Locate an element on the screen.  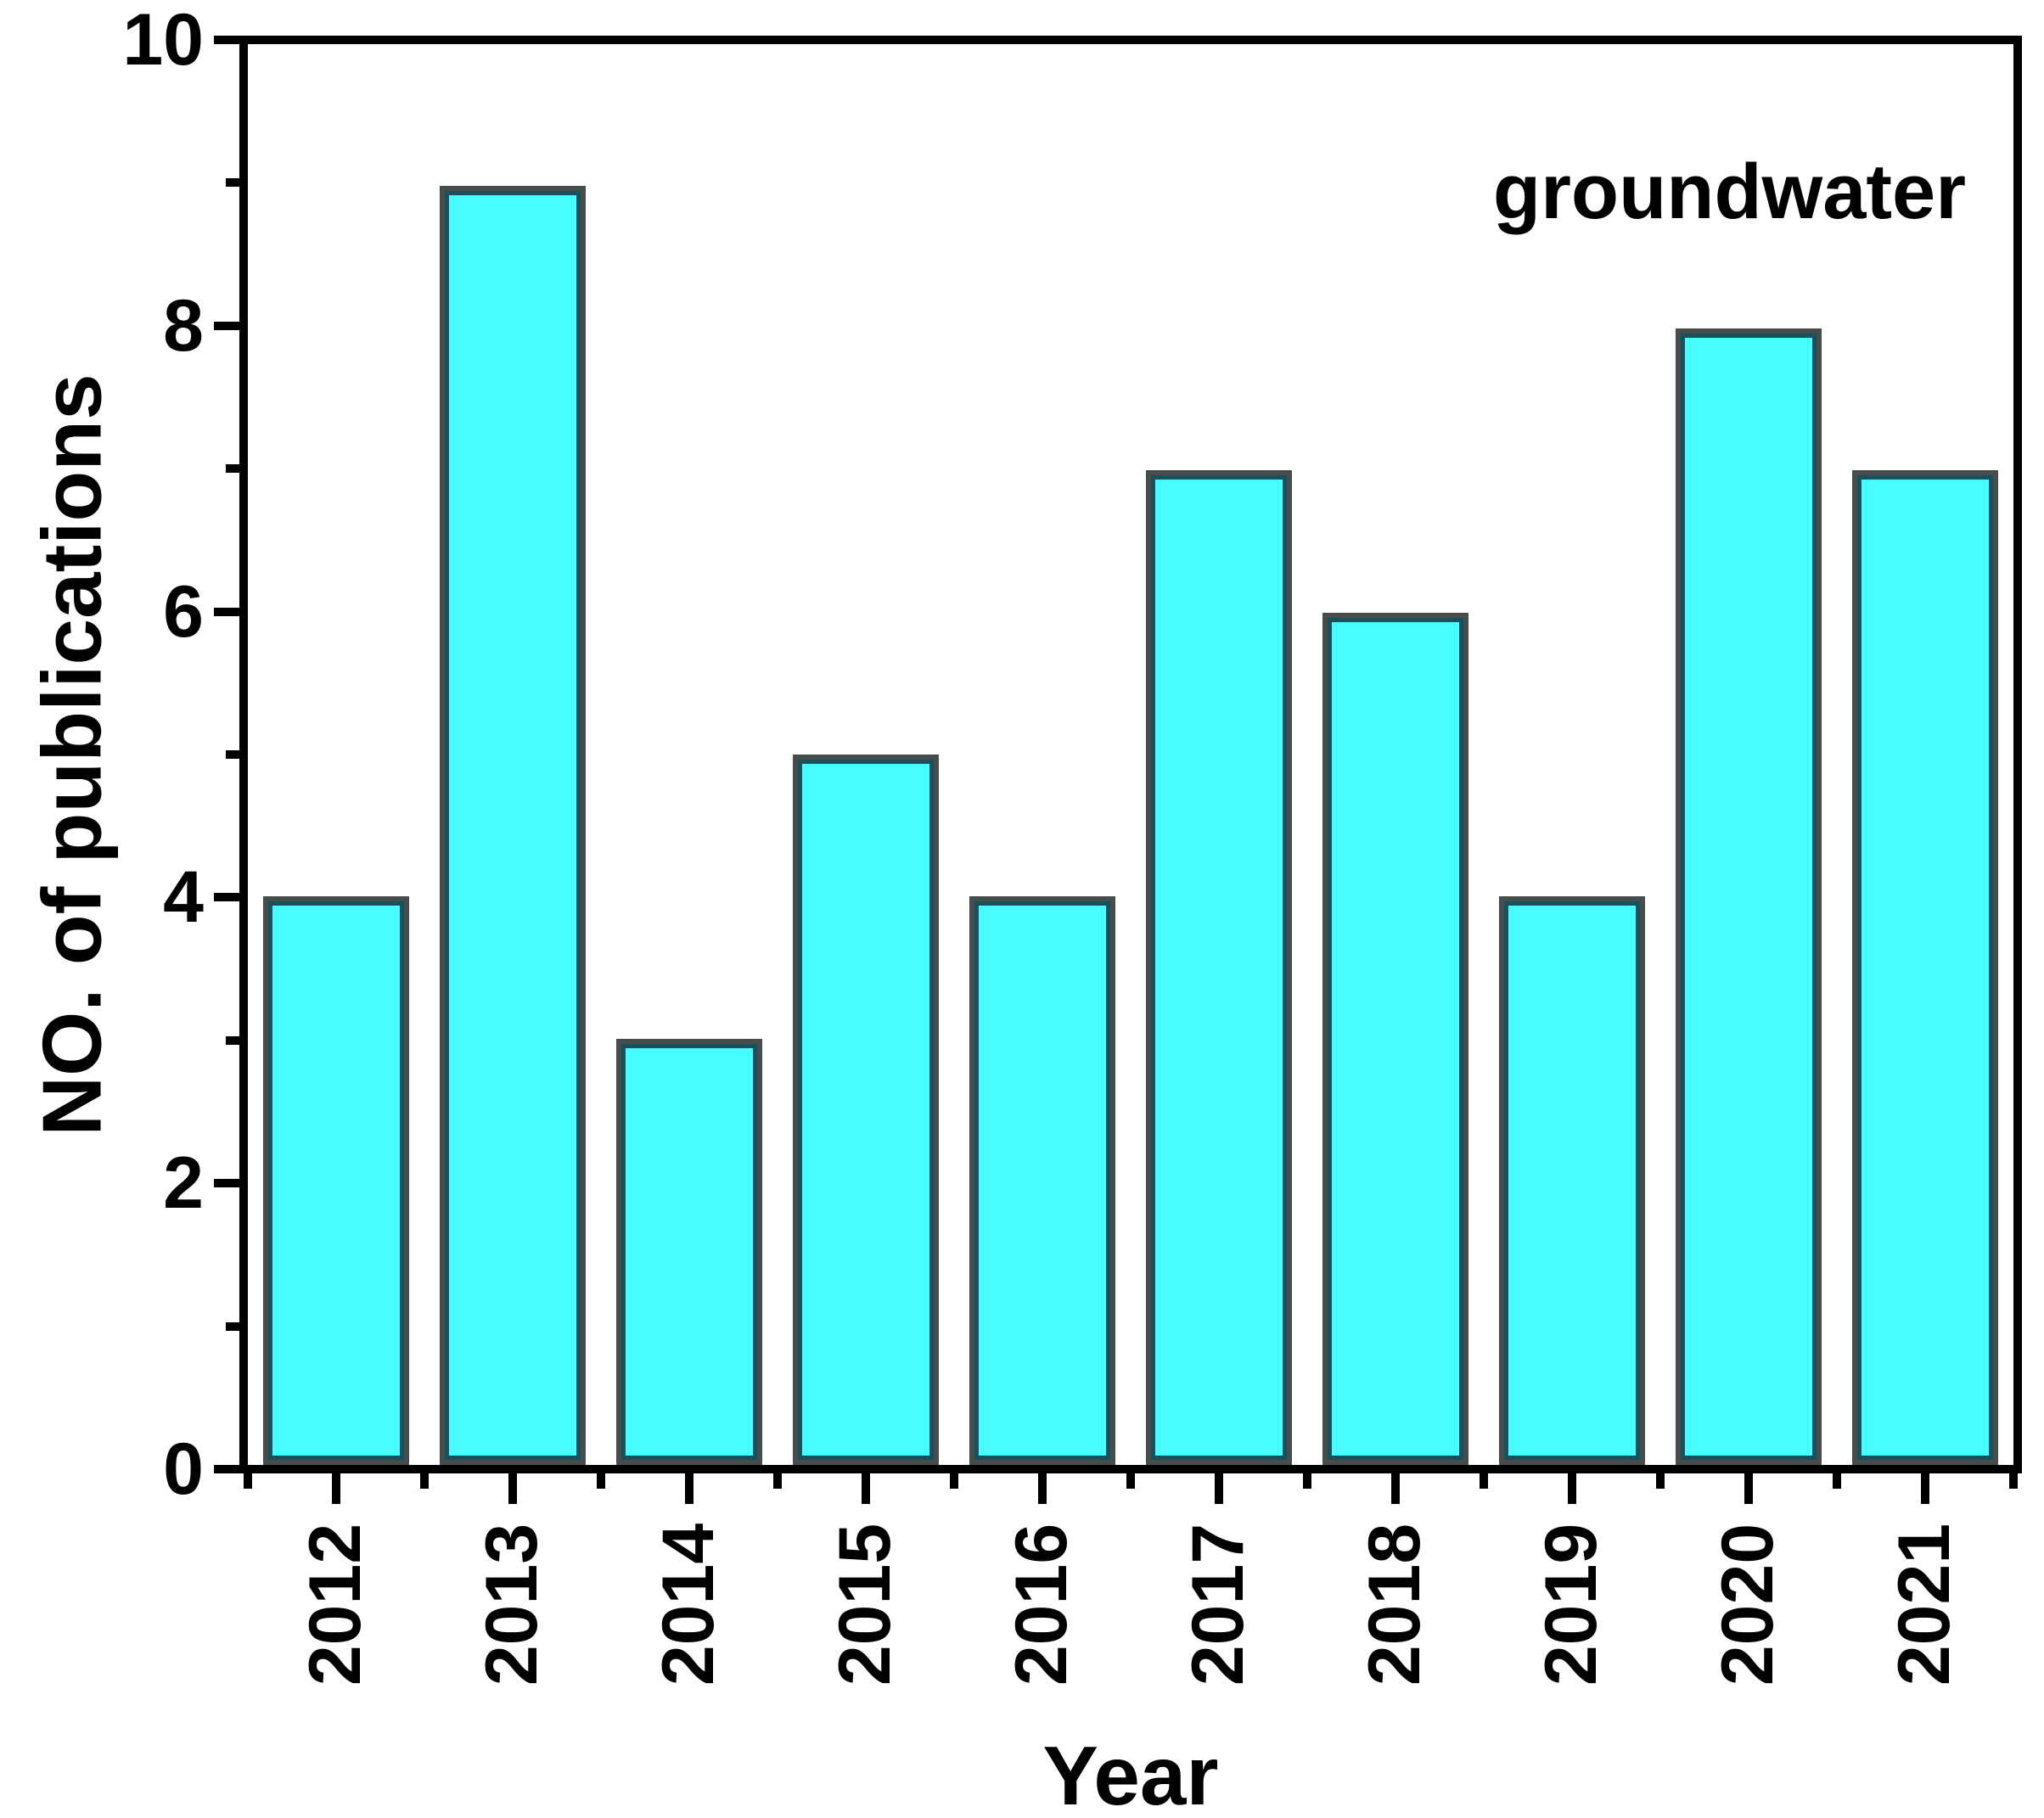
x-major-tick-2017 is located at coordinates (1219, 1488).